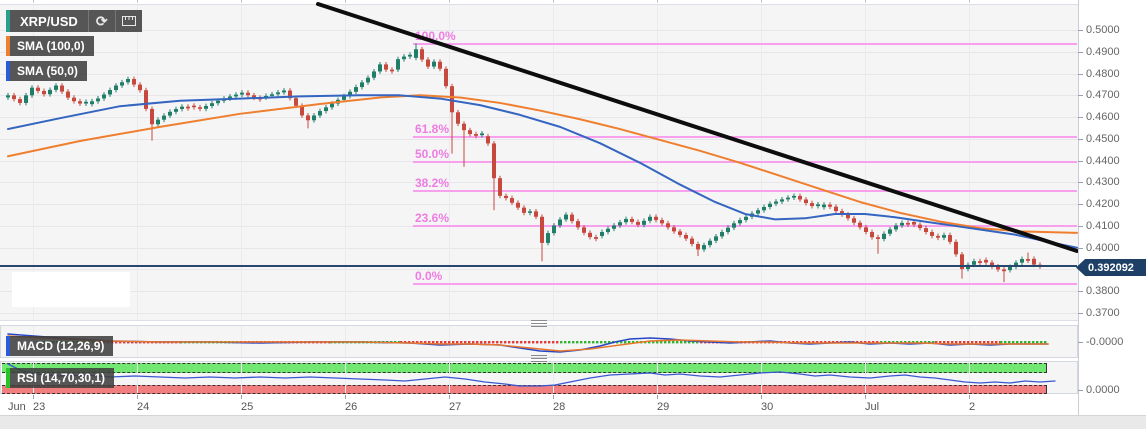 The height and width of the screenshot is (429, 1146). Describe the element at coordinates (539, 323) in the screenshot. I see `panel-resize-handle-macd` at that location.